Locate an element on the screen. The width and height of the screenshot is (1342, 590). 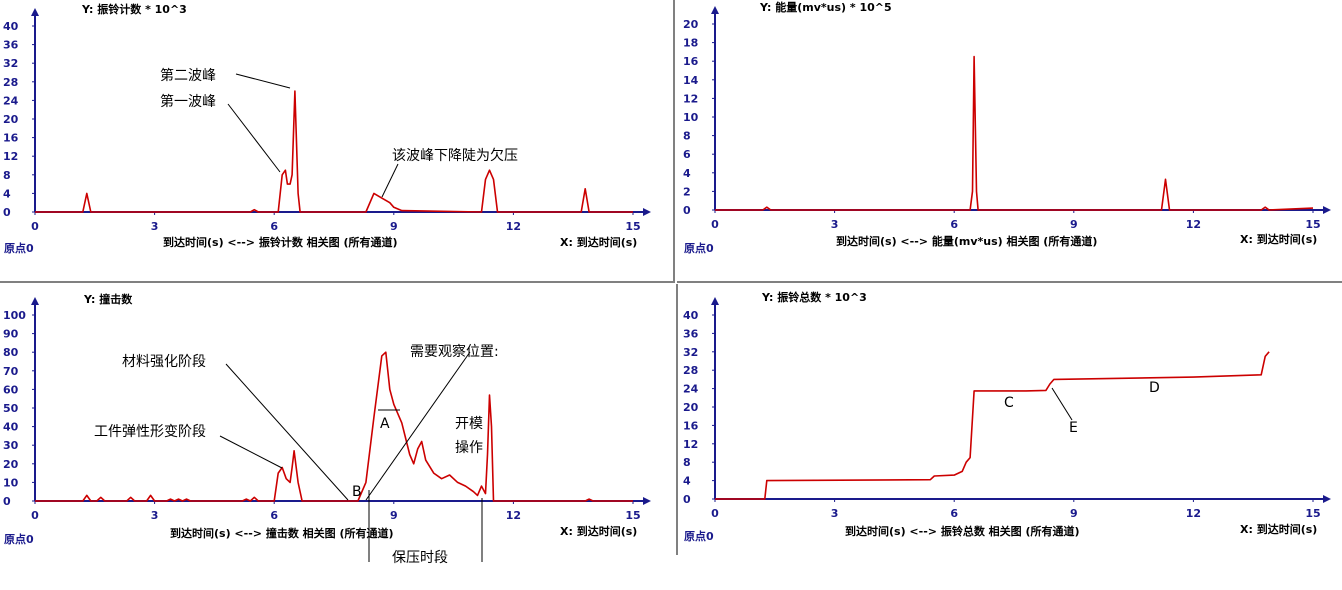
x-axis-title: 到达时间(s) <--> 振铃总数 相关图 (所有通道) is located at coordinates (962, 531).